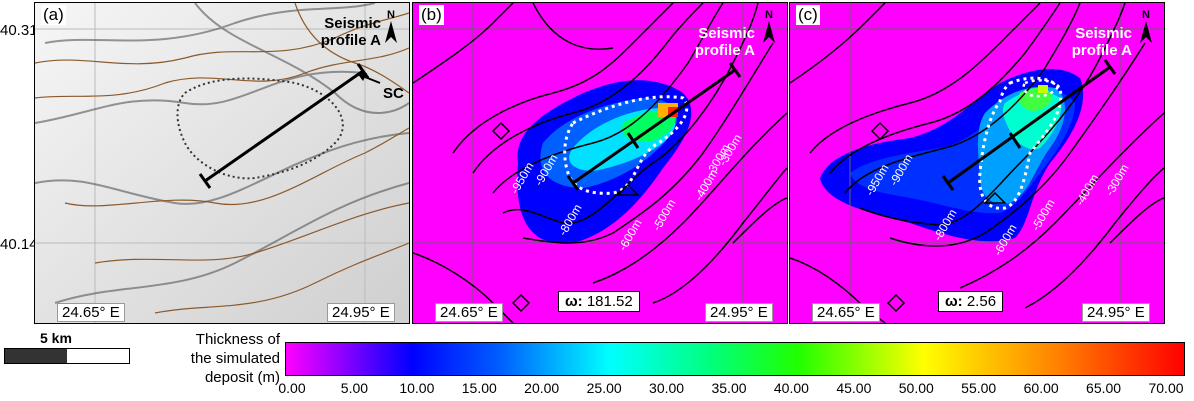 The width and height of the screenshot is (1194, 401). I want to click on color-bar-tick-label: 40.00, so click(791, 388).